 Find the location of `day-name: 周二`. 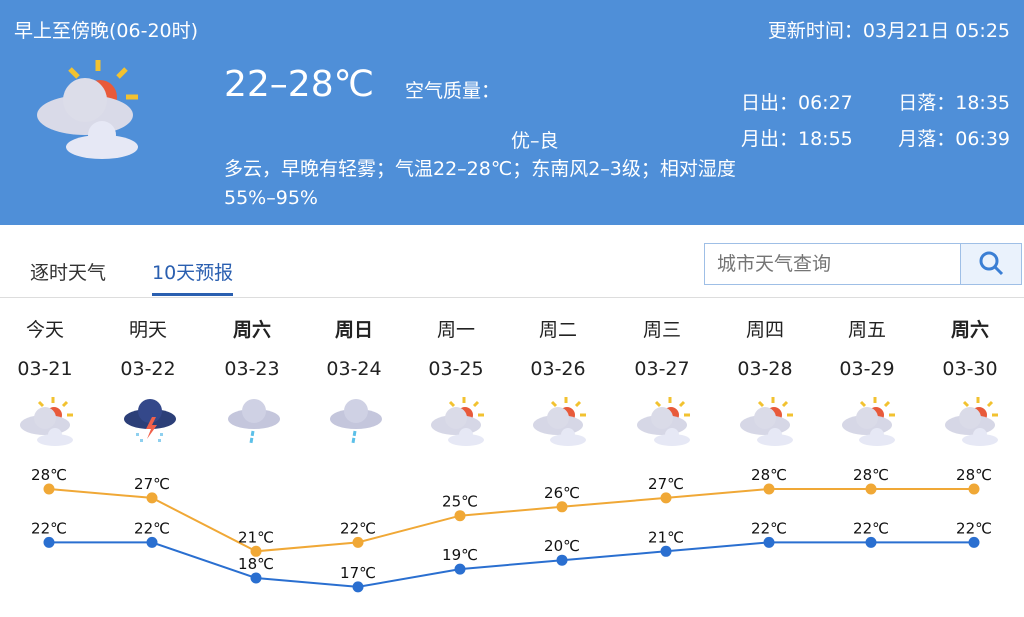

day-name: 周二 is located at coordinates (557, 330).